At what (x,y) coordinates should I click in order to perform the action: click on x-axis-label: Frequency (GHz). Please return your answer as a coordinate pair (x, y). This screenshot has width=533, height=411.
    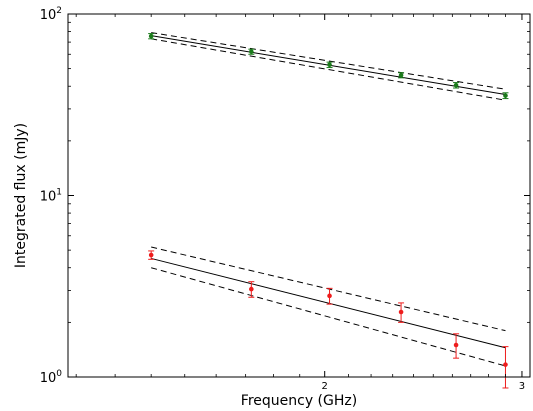
    Looking at the image, I should click on (299, 401).